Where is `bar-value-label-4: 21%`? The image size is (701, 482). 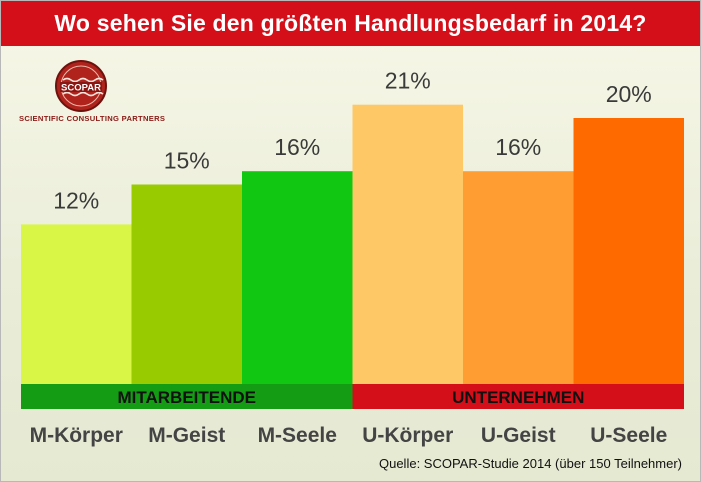
bar-value-label-4: 21% is located at coordinates (408, 81).